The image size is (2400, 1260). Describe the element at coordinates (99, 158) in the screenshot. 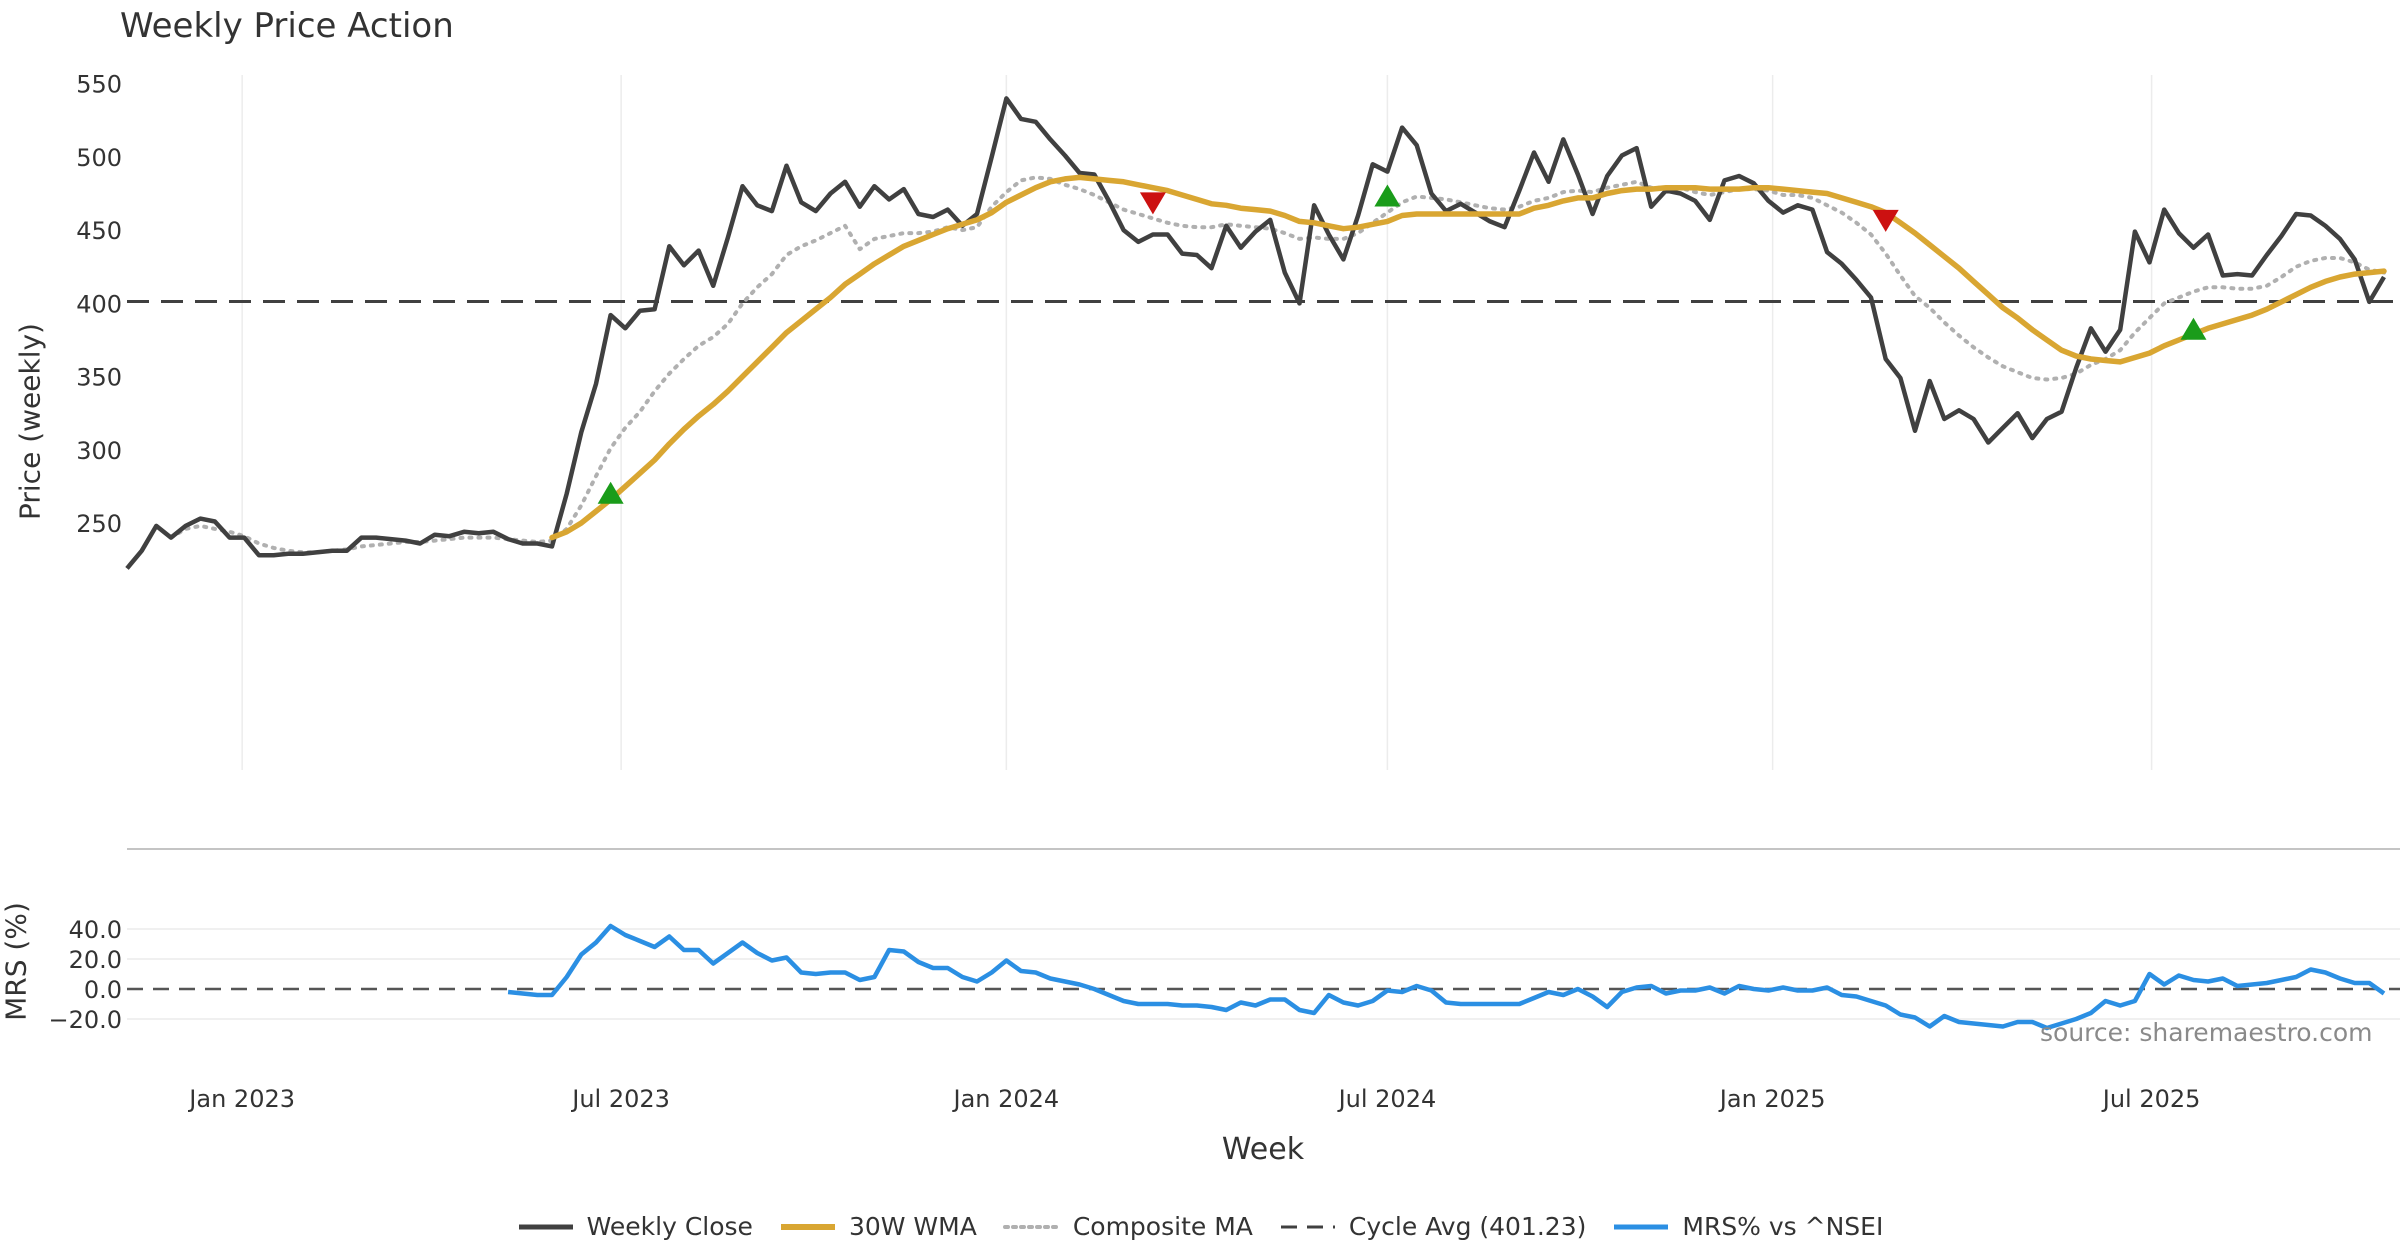

I see `price-y-tick-label: 500` at that location.